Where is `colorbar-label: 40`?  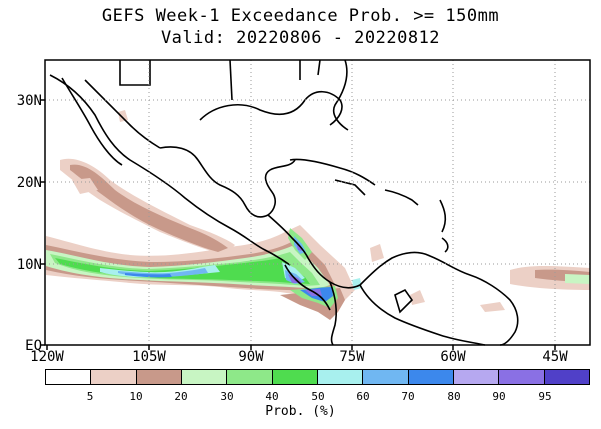
colorbar-label: 40 is located at coordinates (272, 396).